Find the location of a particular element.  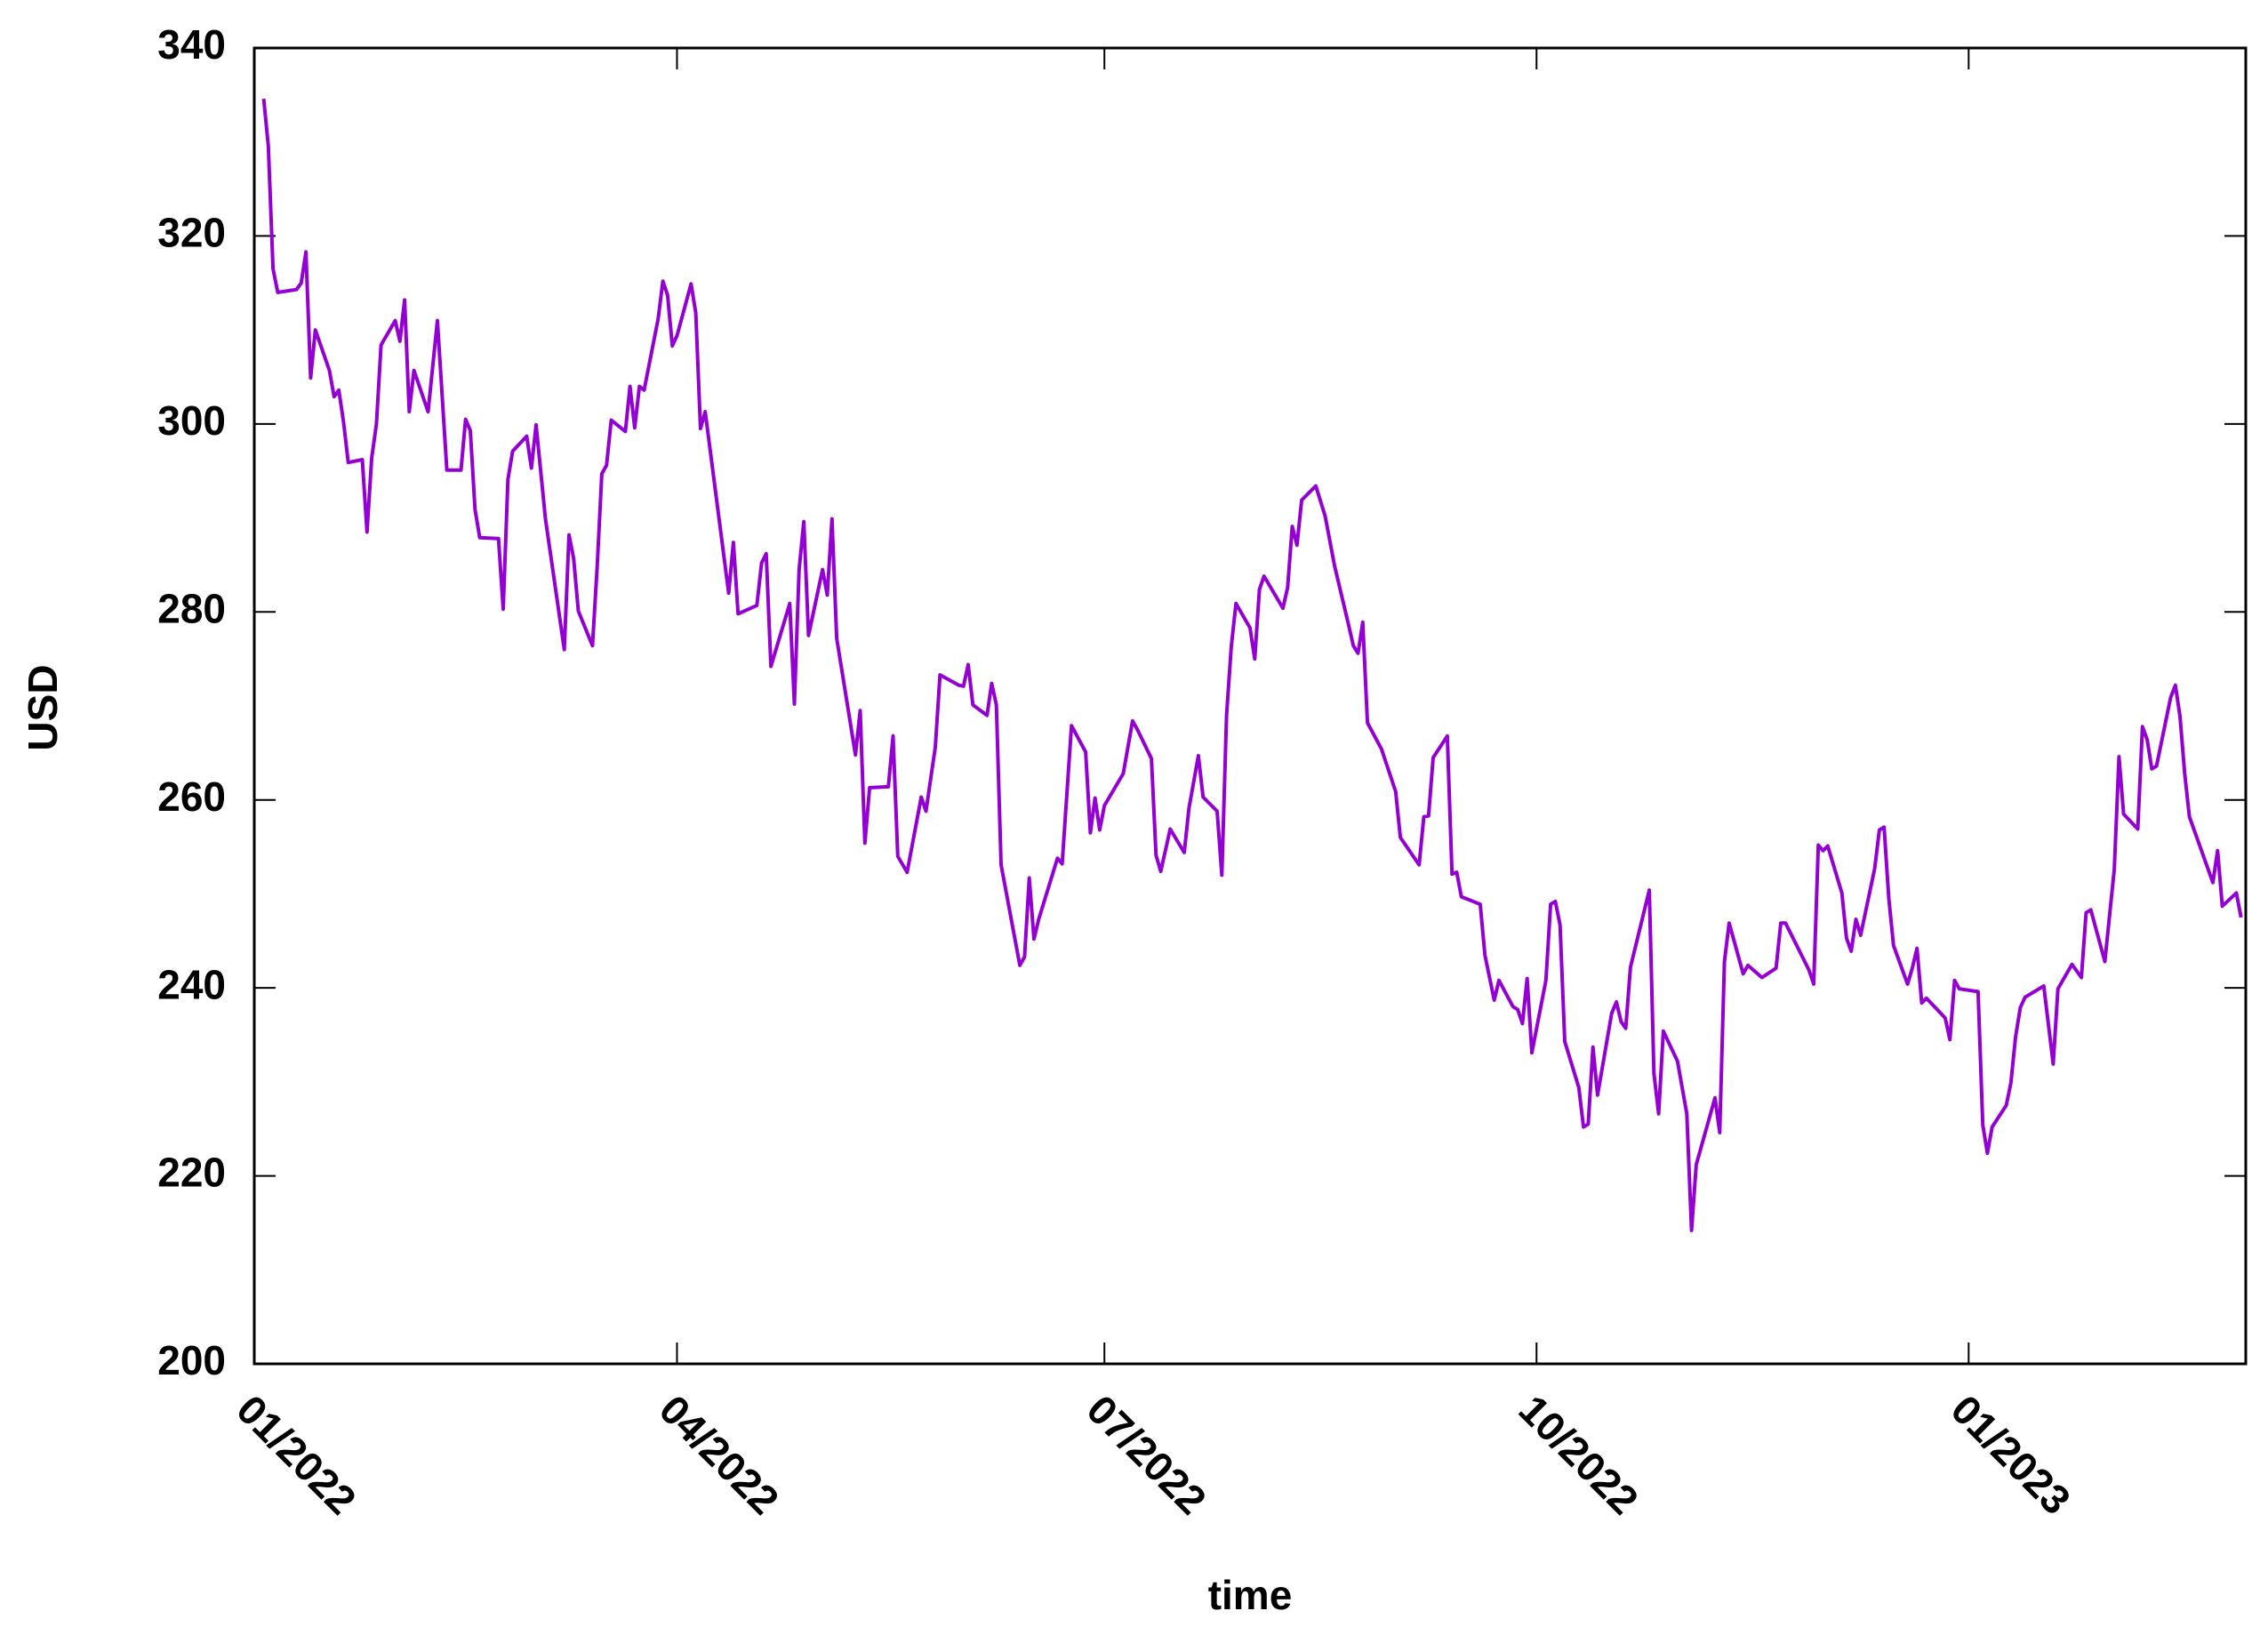

y-tick-label: 280 is located at coordinates (191, 608).